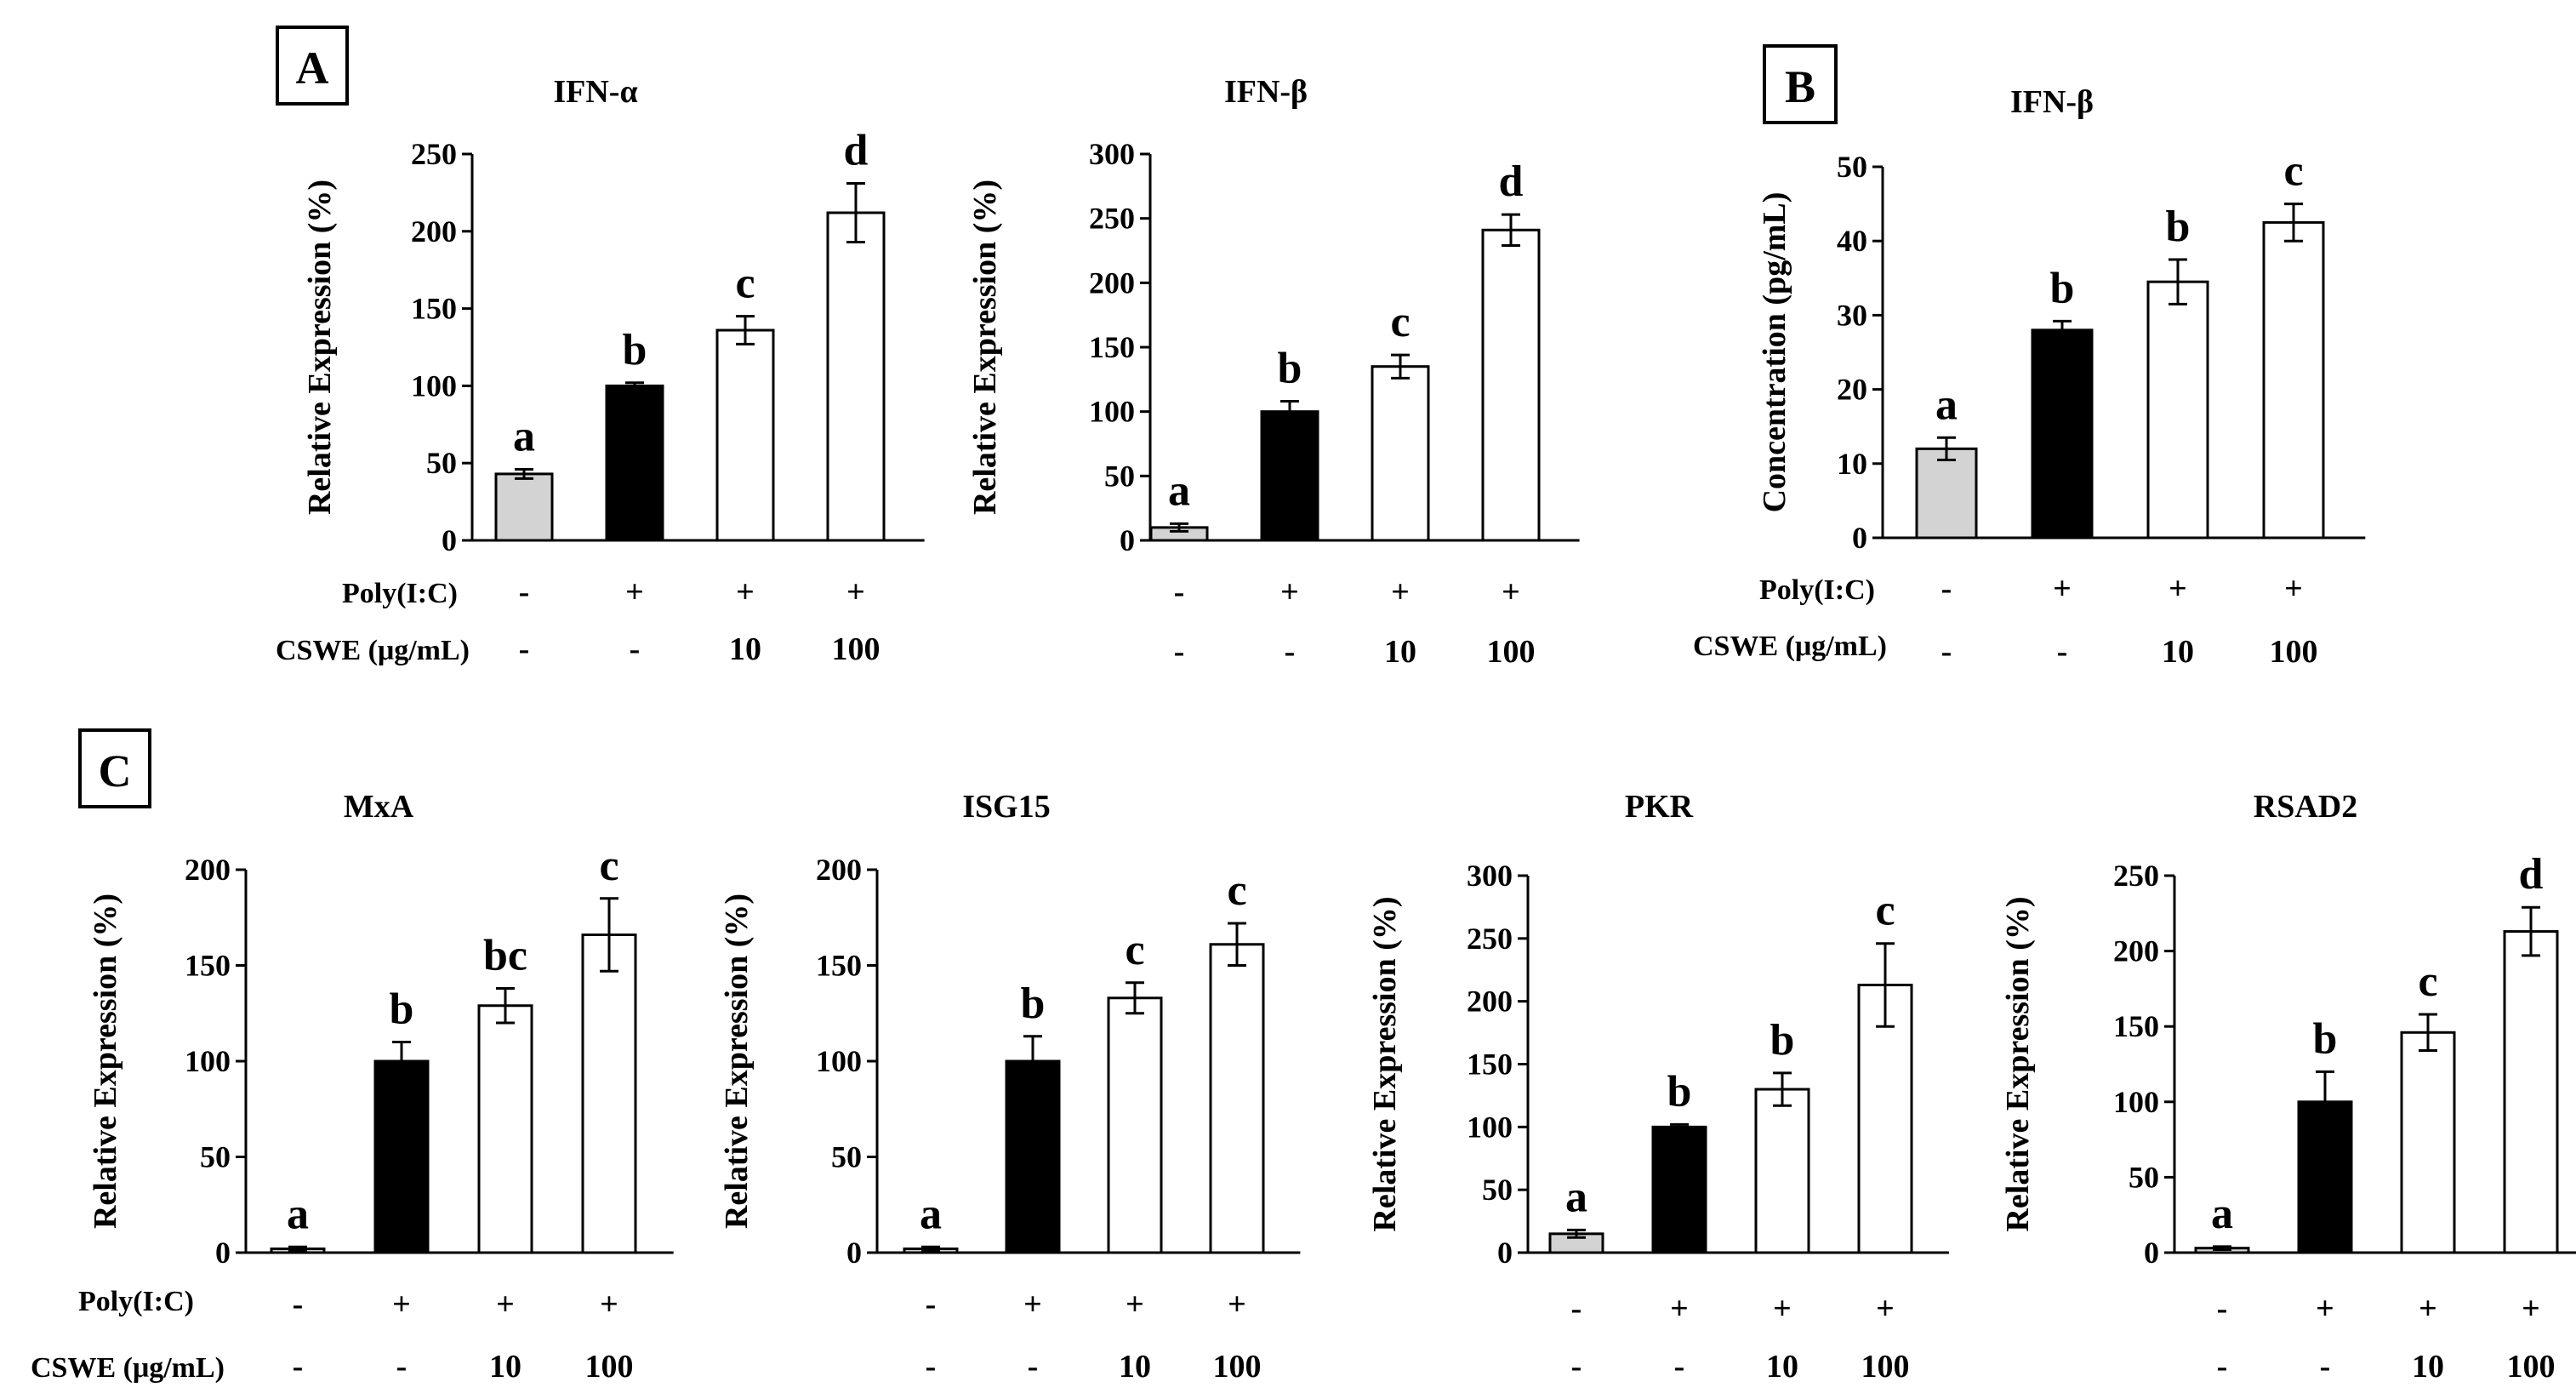 The height and width of the screenshot is (1399, 2576). Describe the element at coordinates (128, 1368) in the screenshot. I see `row-label-cswe-c: CSWE (μg/mL)` at that location.